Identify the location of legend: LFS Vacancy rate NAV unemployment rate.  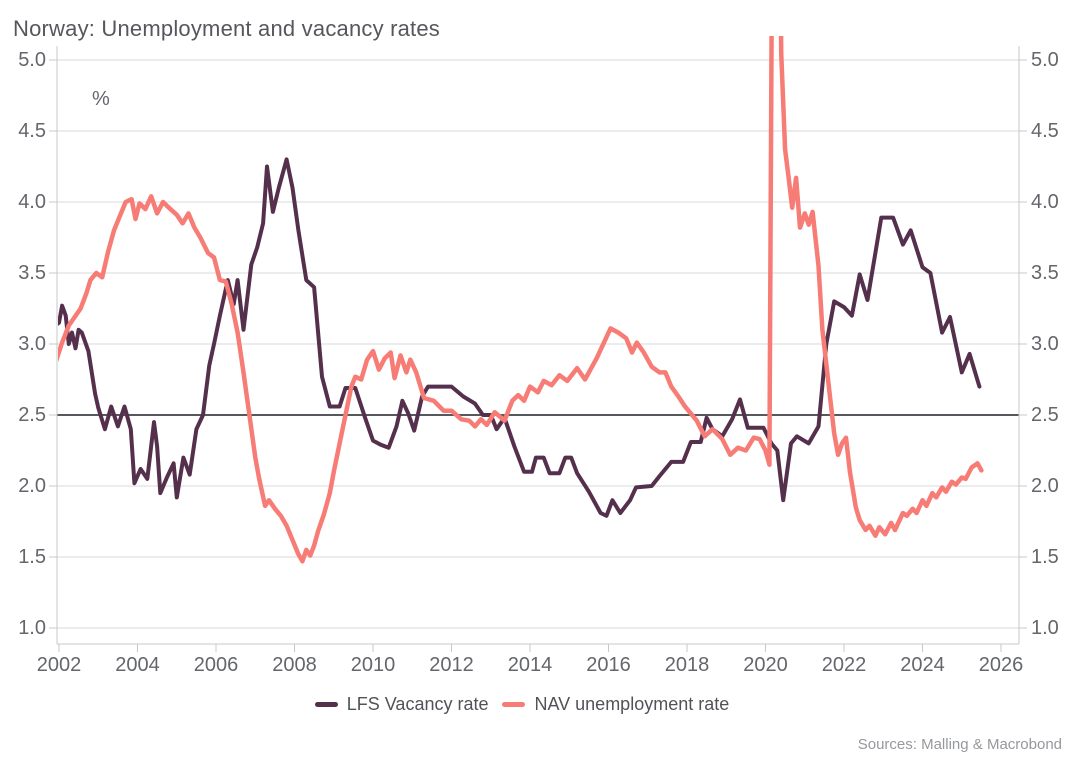
(522, 704).